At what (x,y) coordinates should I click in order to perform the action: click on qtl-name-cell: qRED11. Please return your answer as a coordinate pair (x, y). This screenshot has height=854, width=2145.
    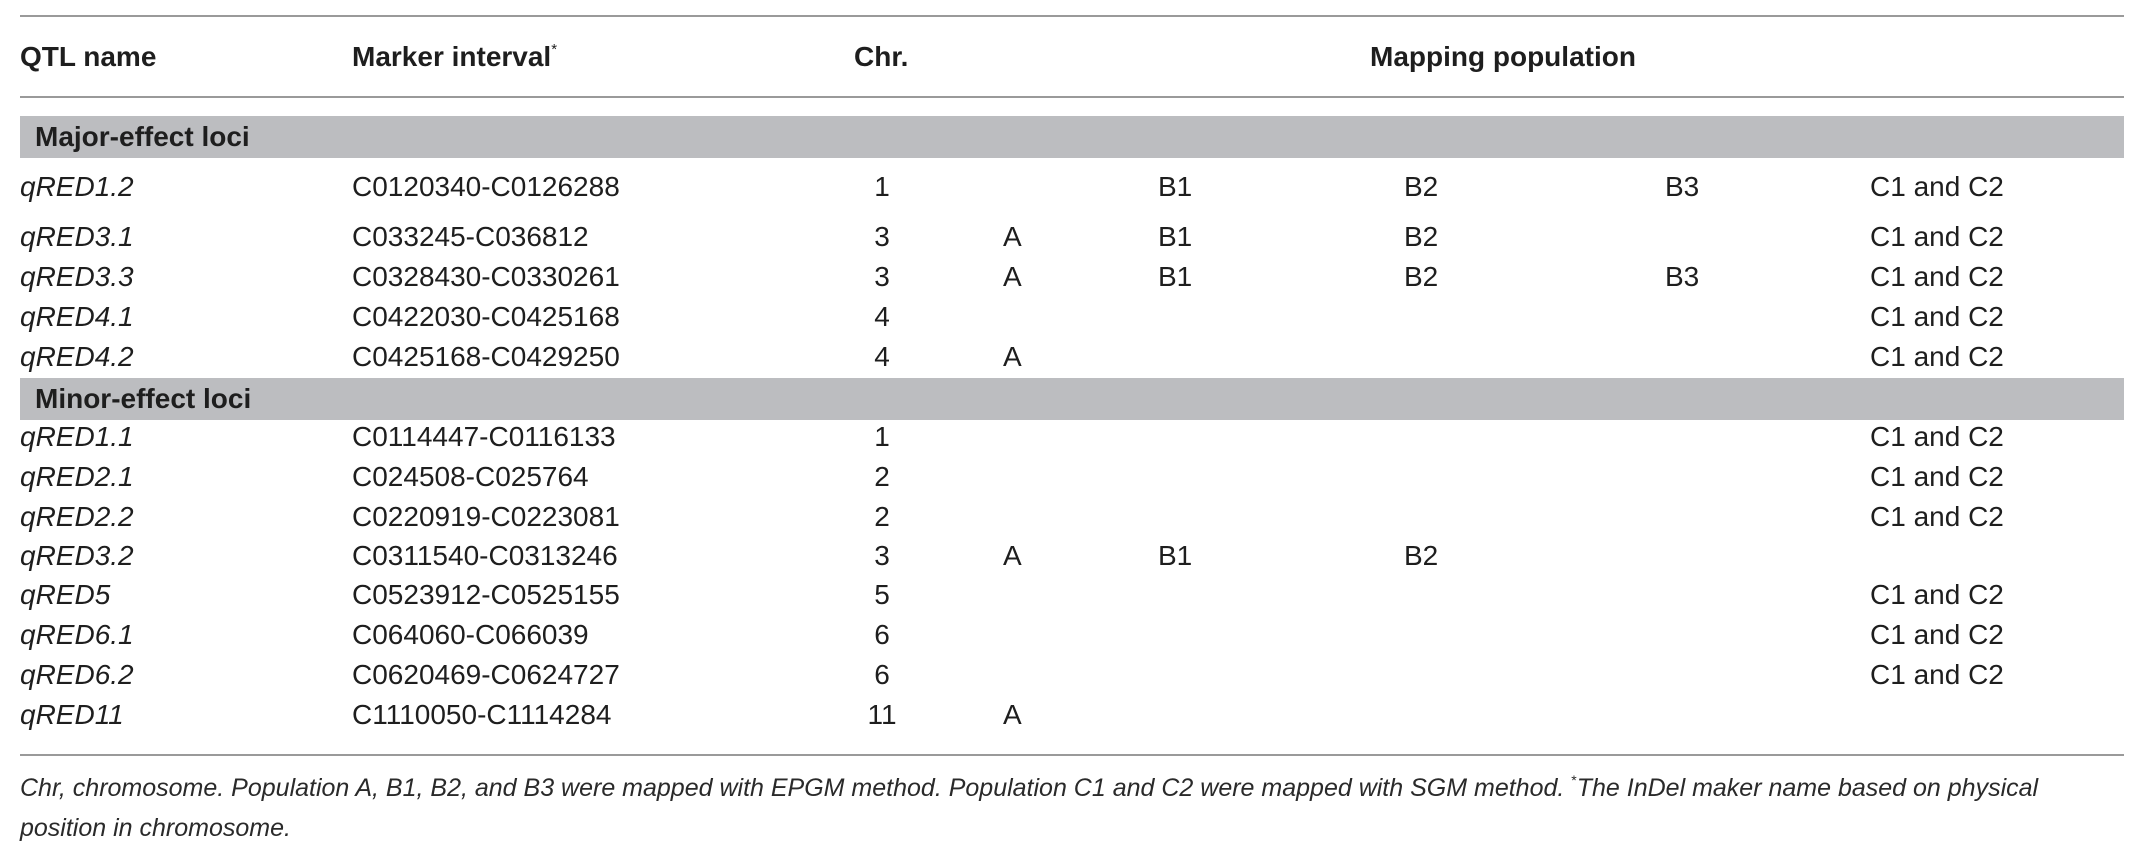
    Looking at the image, I should click on (72, 714).